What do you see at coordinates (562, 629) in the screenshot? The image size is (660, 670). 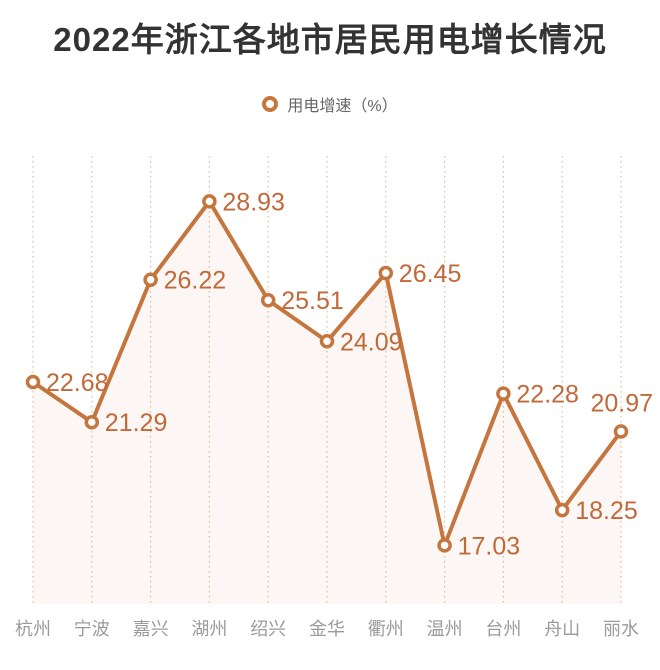 I see `x-axis-label: 舟山` at bounding box center [562, 629].